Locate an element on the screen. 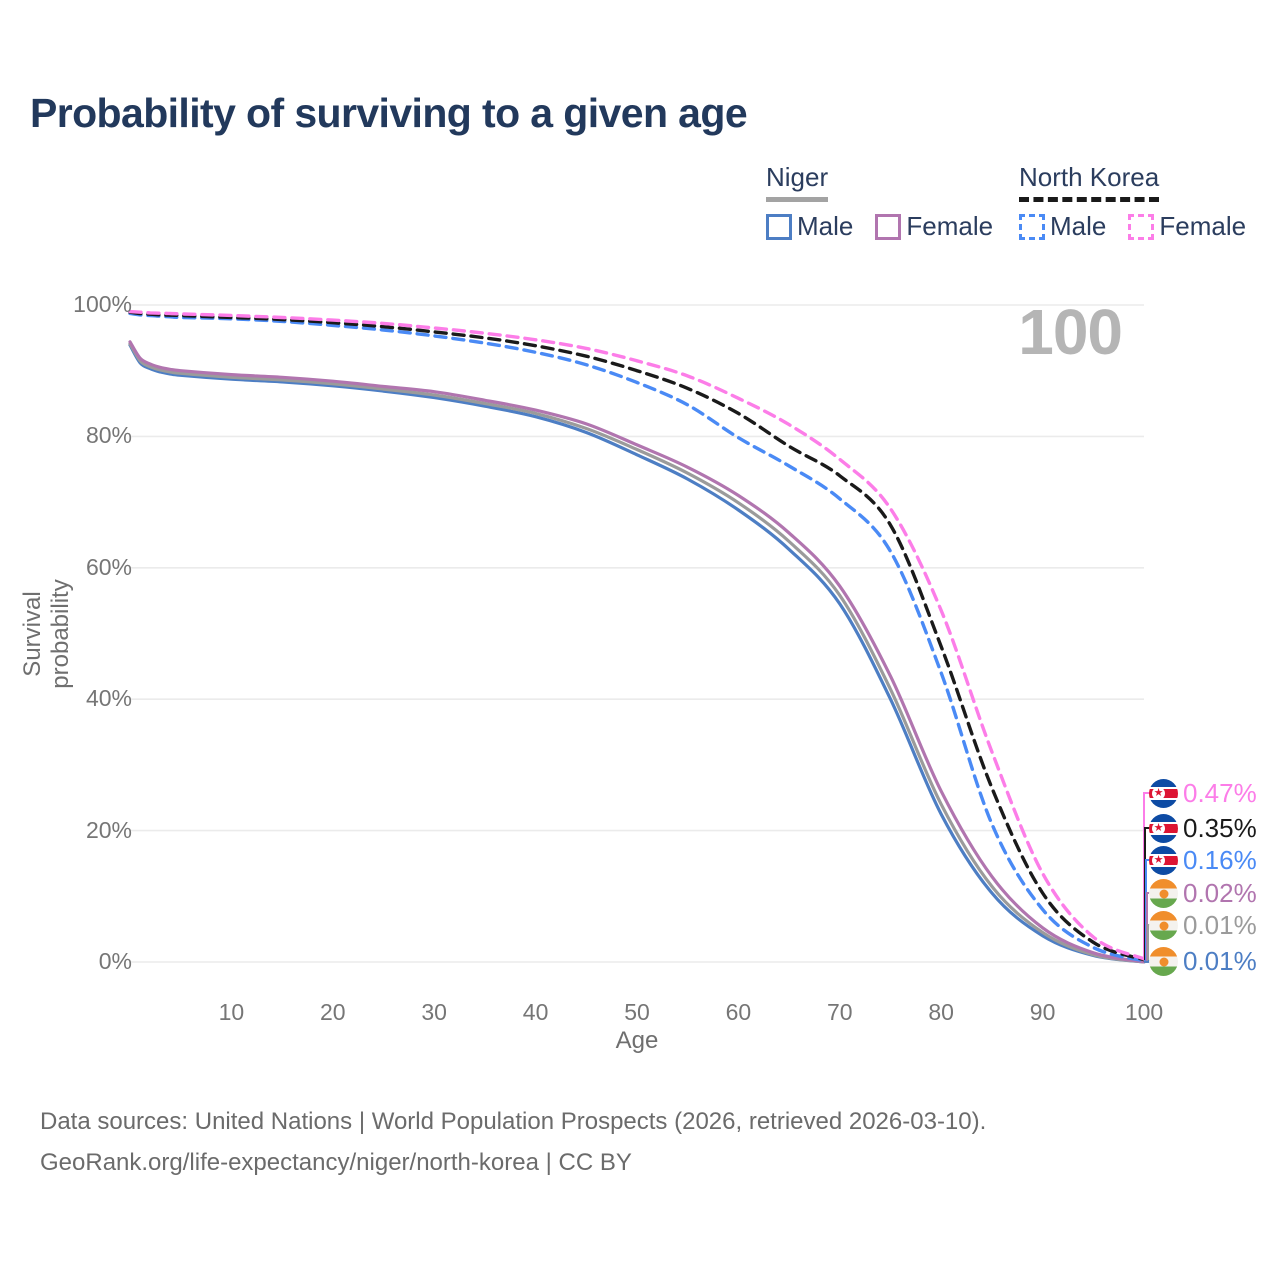 The image size is (1280, 1280). x-tick-label: 50 is located at coordinates (637, 1012).